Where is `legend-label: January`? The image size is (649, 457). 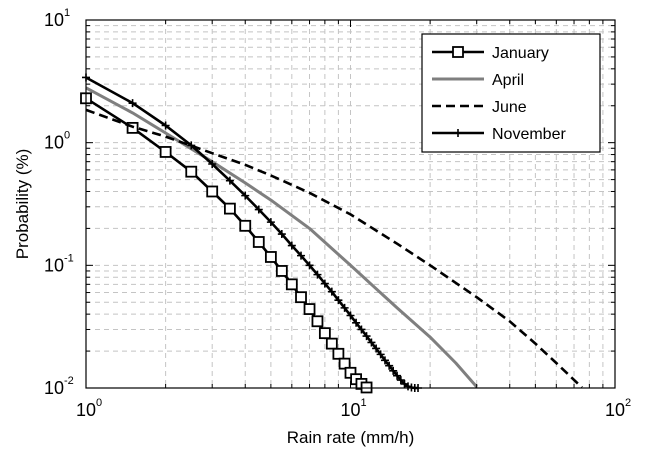
legend-label: January is located at coordinates (520, 53).